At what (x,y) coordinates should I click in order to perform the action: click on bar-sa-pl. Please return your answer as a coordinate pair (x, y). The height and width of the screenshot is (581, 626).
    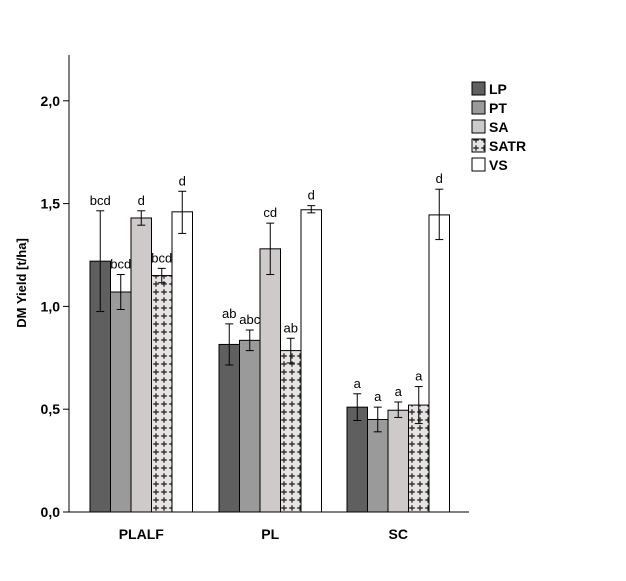
    Looking at the image, I should click on (270, 380).